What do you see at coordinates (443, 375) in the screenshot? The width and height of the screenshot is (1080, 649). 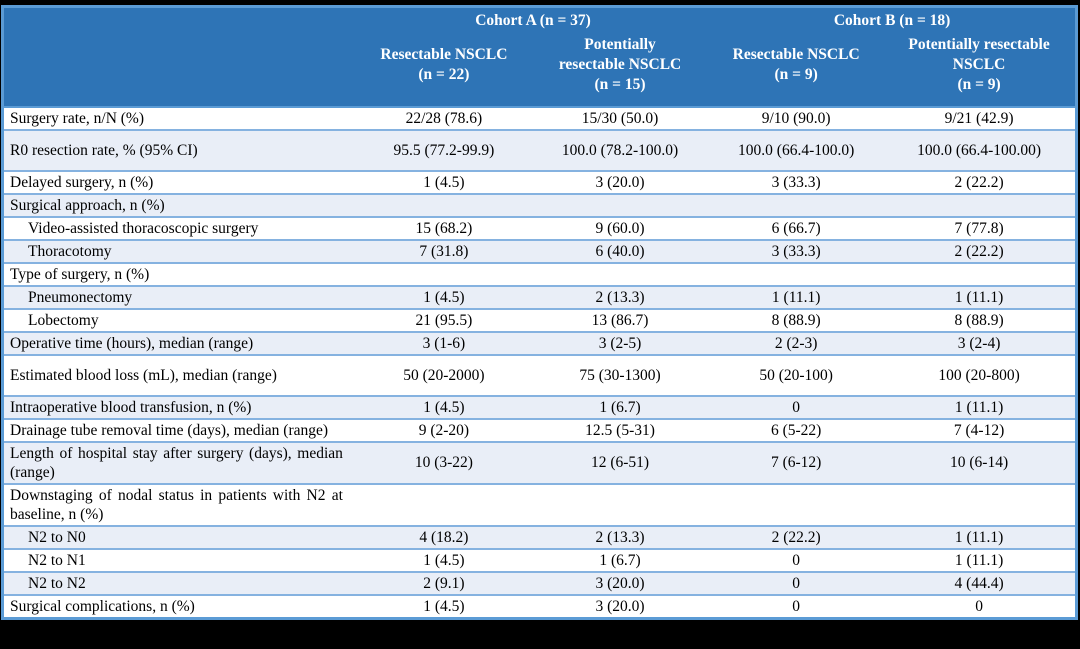 I see `value-cell: 50 (20-2000)` at bounding box center [443, 375].